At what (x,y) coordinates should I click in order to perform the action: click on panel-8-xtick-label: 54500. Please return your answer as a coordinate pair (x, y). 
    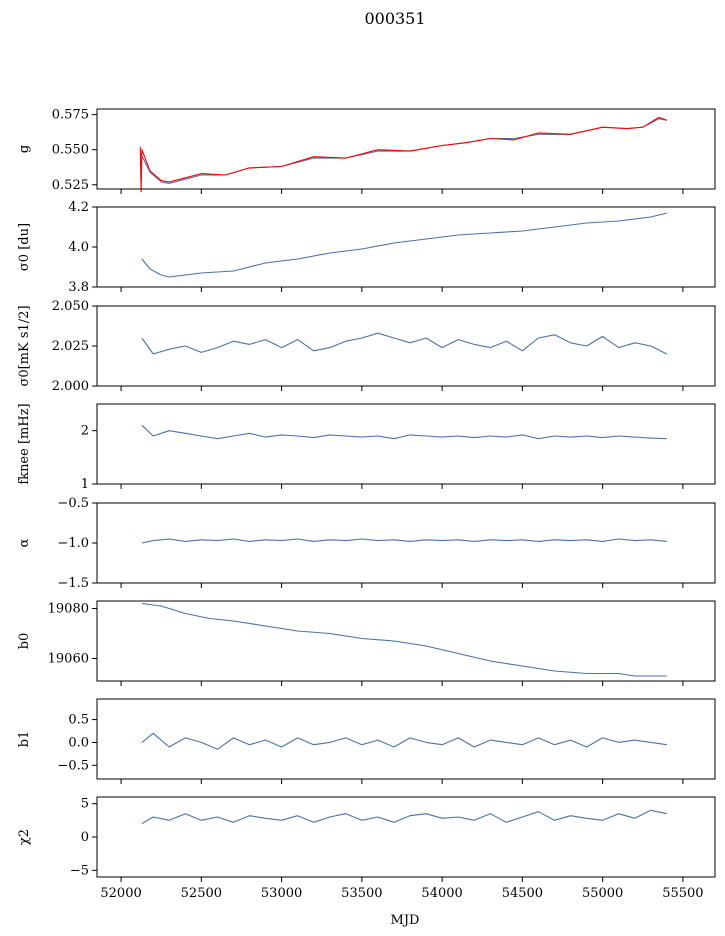
    Looking at the image, I should click on (522, 893).